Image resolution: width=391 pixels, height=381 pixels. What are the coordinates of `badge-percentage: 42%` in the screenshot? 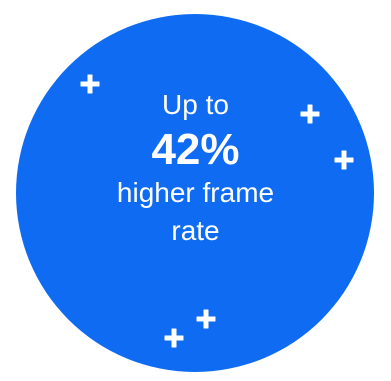 It's located at (195, 149).